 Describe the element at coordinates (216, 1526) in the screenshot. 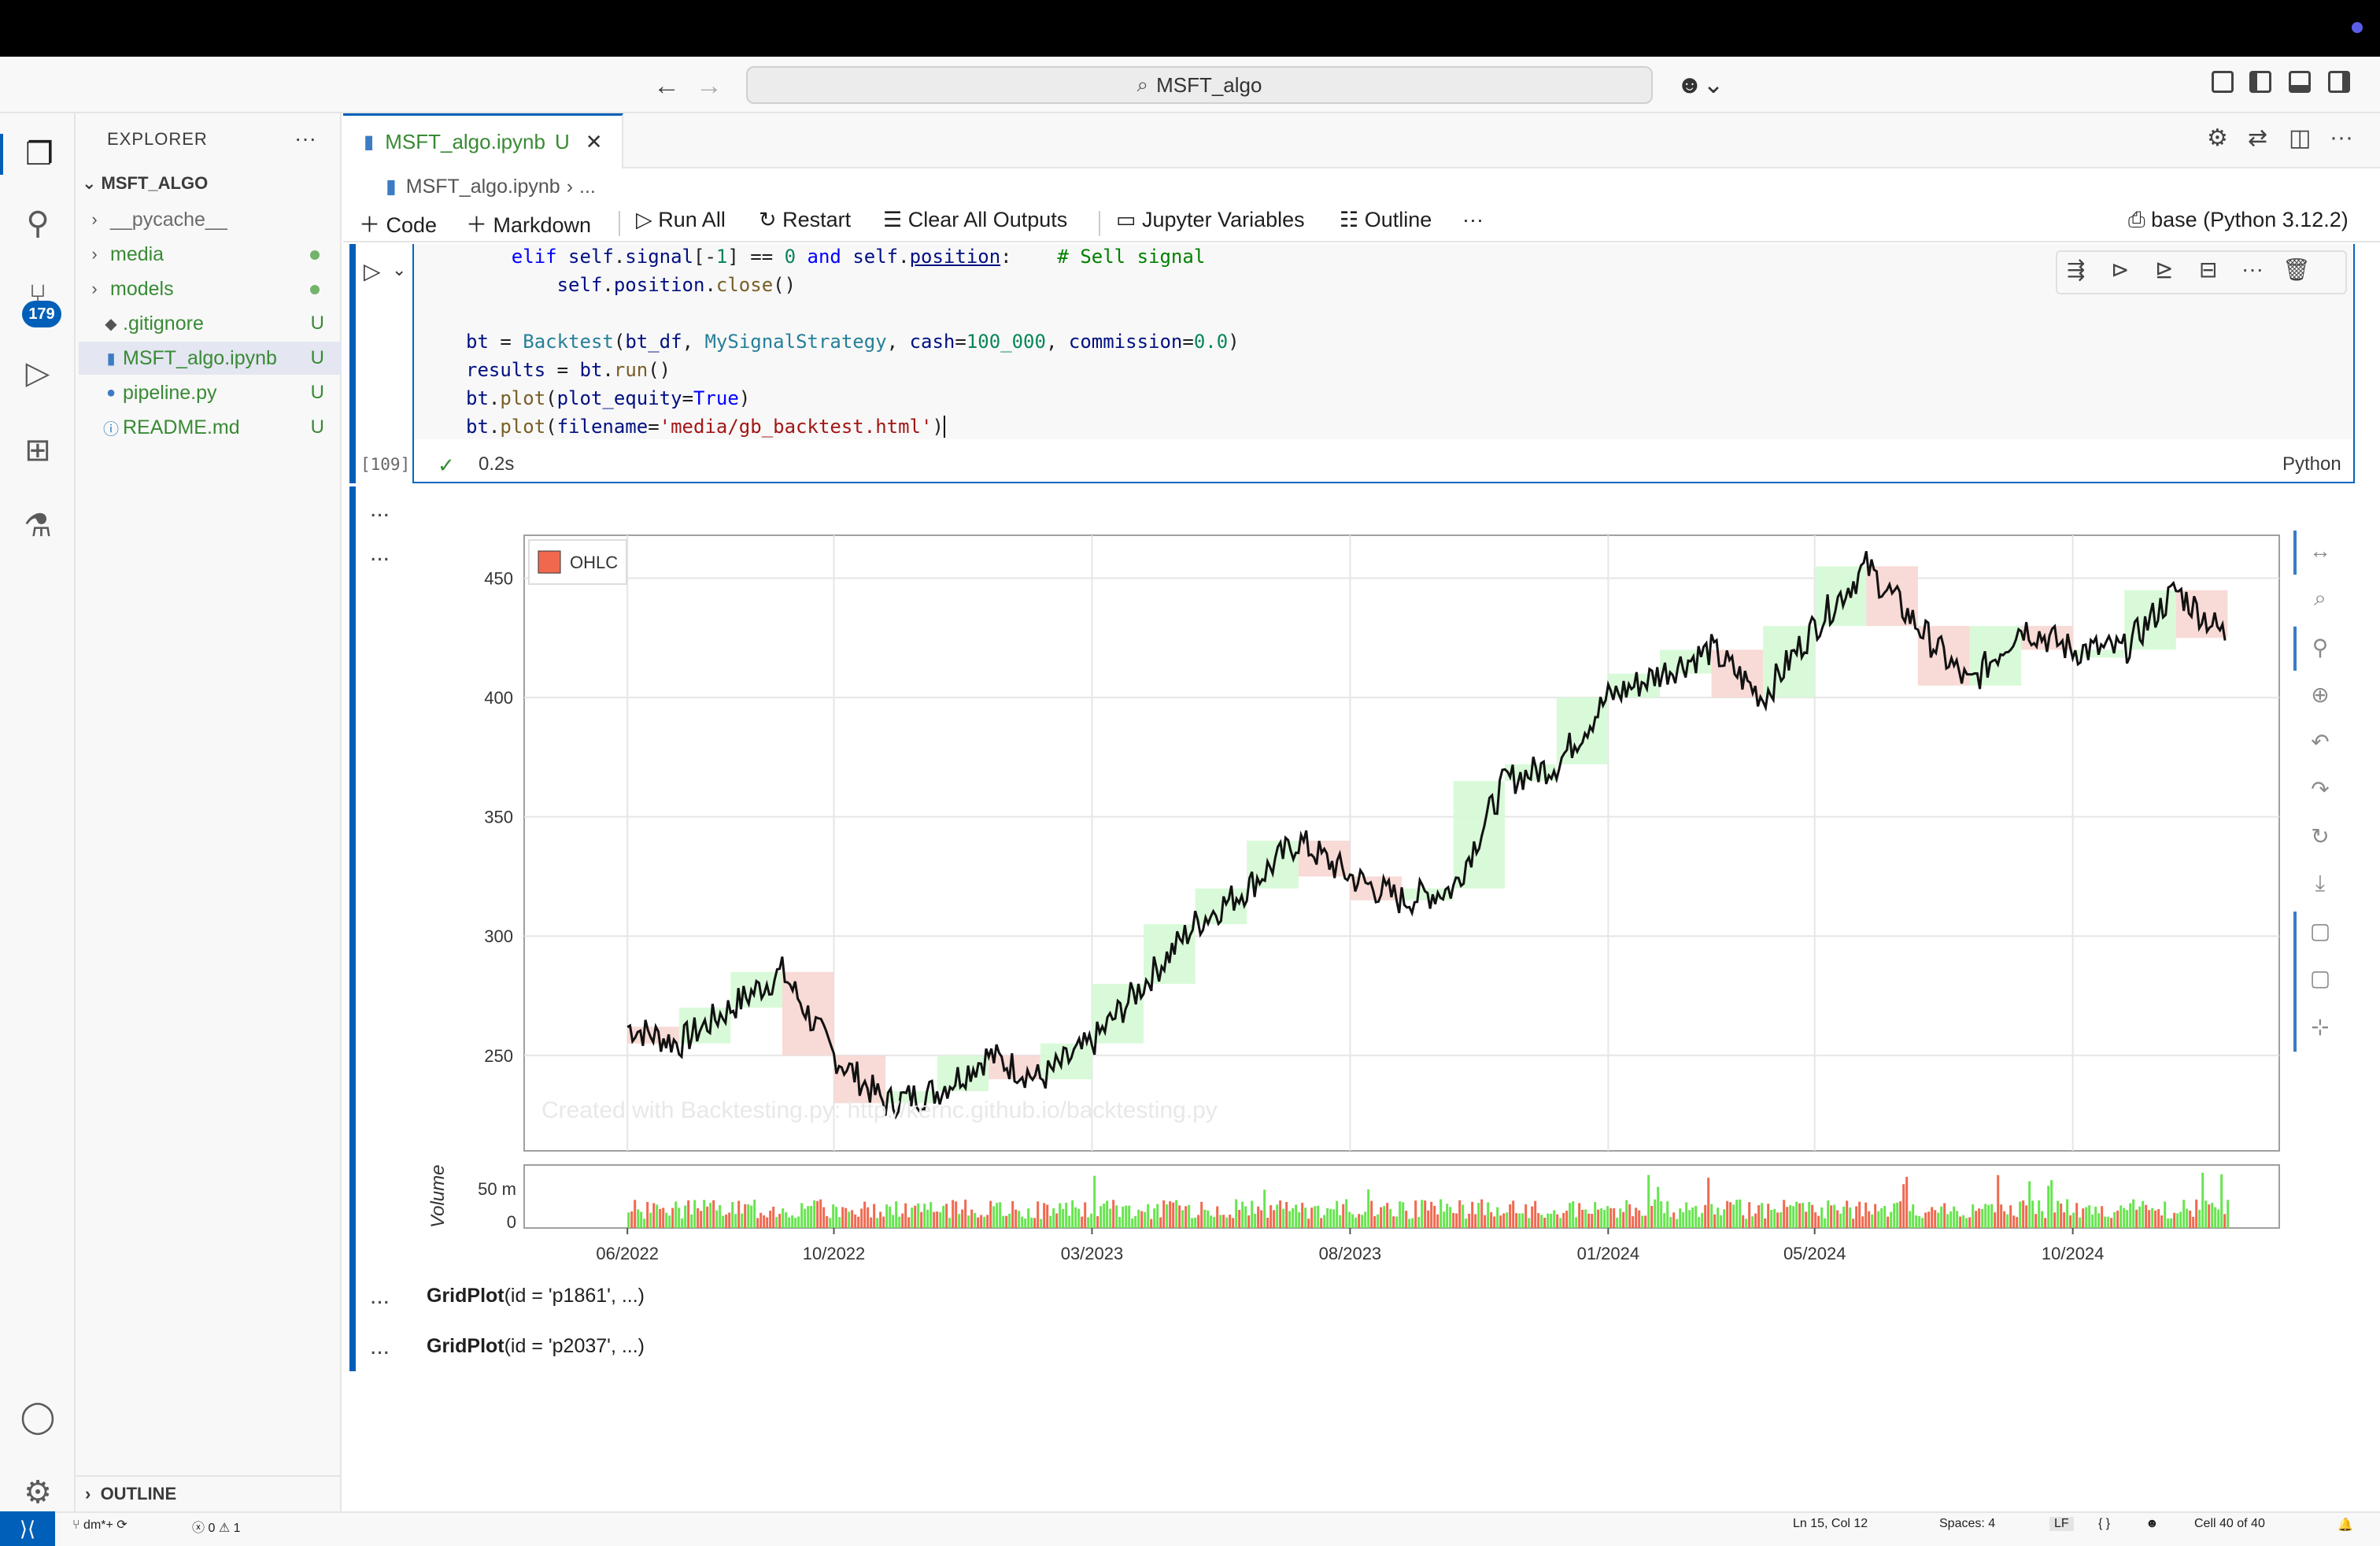

I see `problems-indicator: ⓧ 0 ⚠ 1` at that location.